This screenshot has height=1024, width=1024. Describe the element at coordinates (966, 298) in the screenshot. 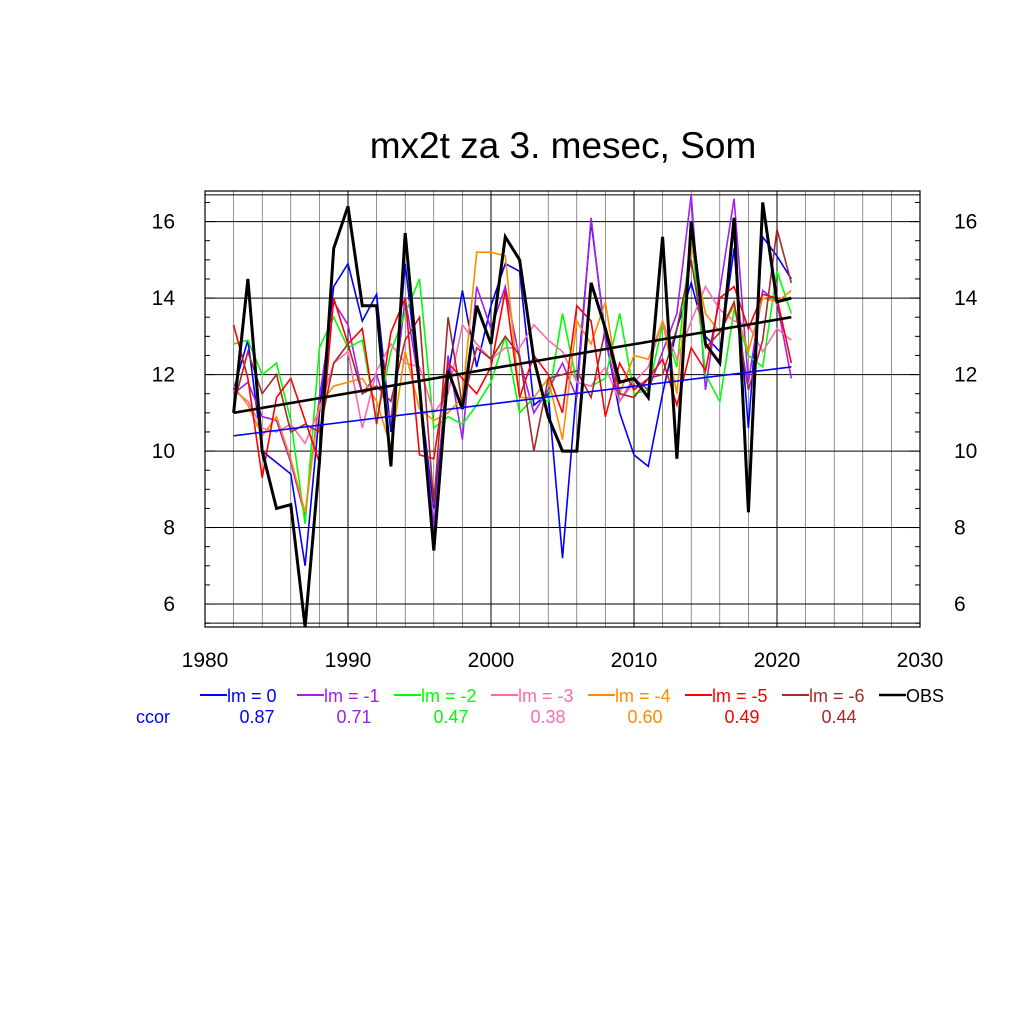

I see `y-tick-label-right: 14` at that location.